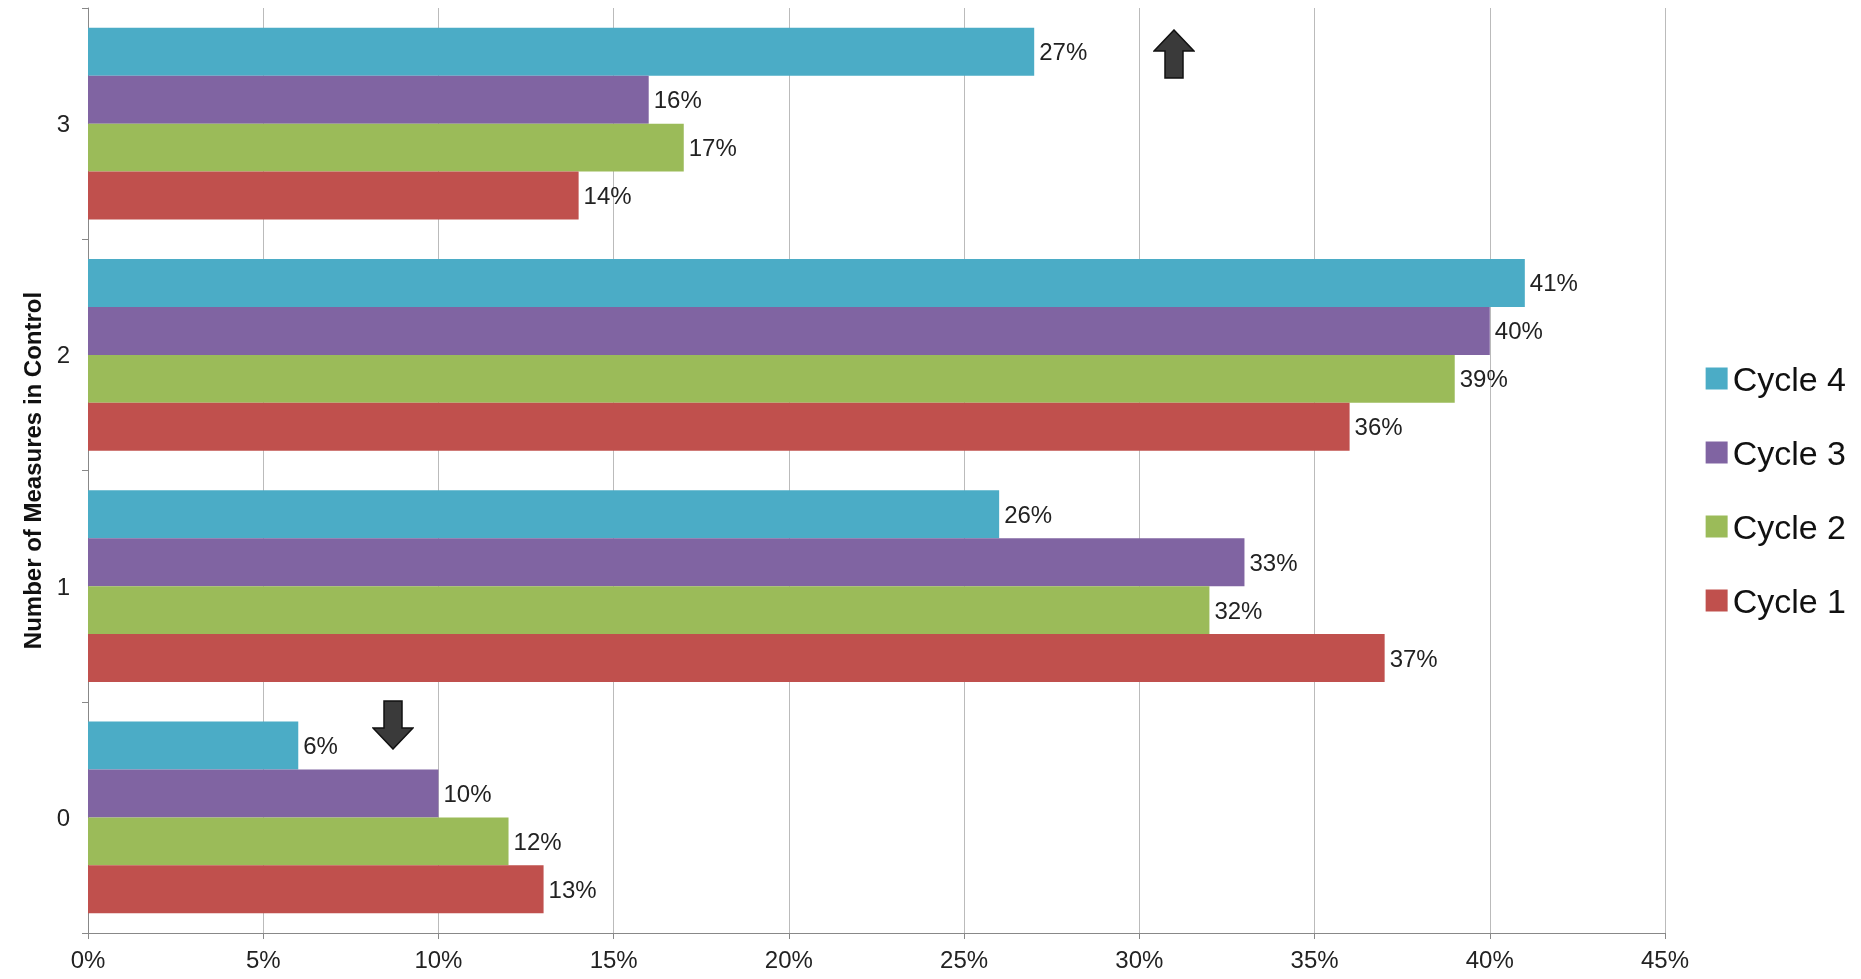  What do you see at coordinates (613, 959) in the screenshot?
I see `x-tick-label: 15%` at bounding box center [613, 959].